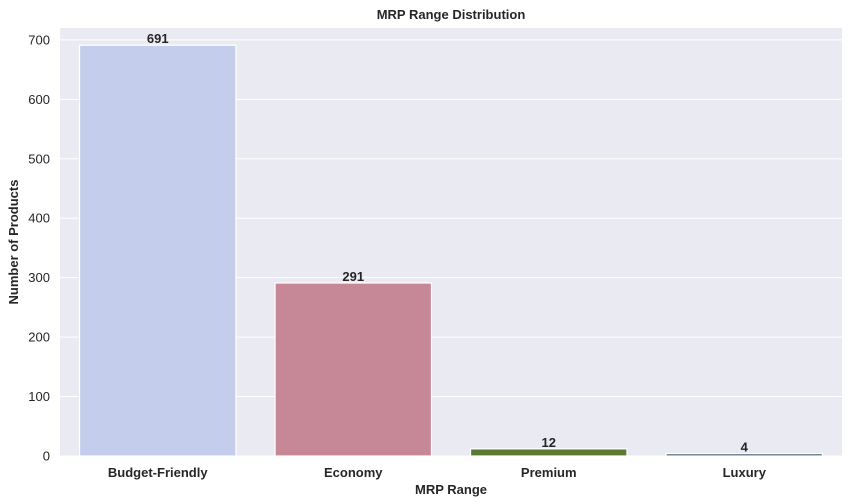 The width and height of the screenshot is (850, 504). What do you see at coordinates (39, 99) in the screenshot?
I see `y-tick-label: 600` at bounding box center [39, 99].